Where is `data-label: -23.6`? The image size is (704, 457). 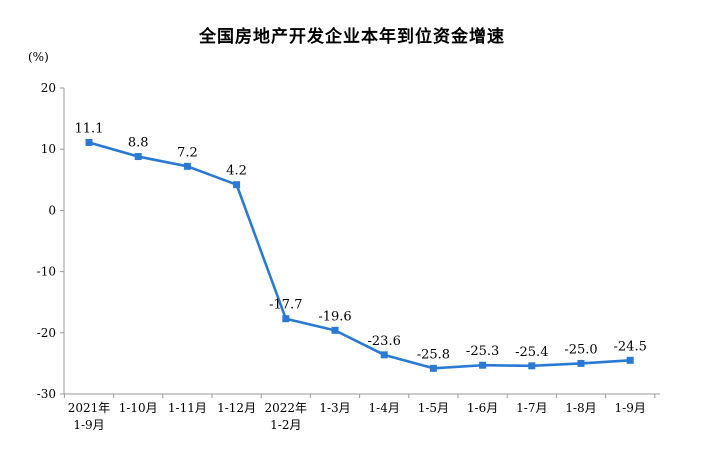
data-label: -23.6 is located at coordinates (384, 341).